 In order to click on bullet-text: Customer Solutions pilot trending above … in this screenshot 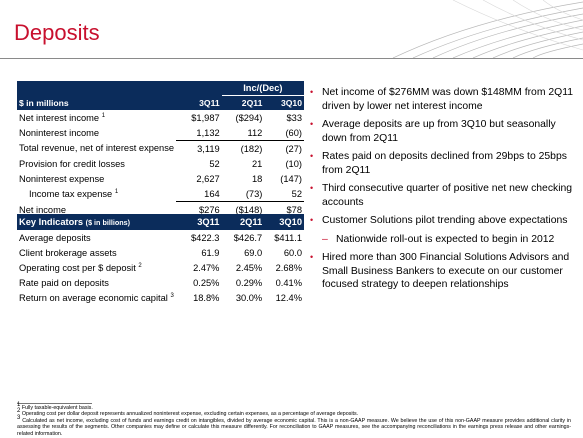, I will do `click(445, 220)`.